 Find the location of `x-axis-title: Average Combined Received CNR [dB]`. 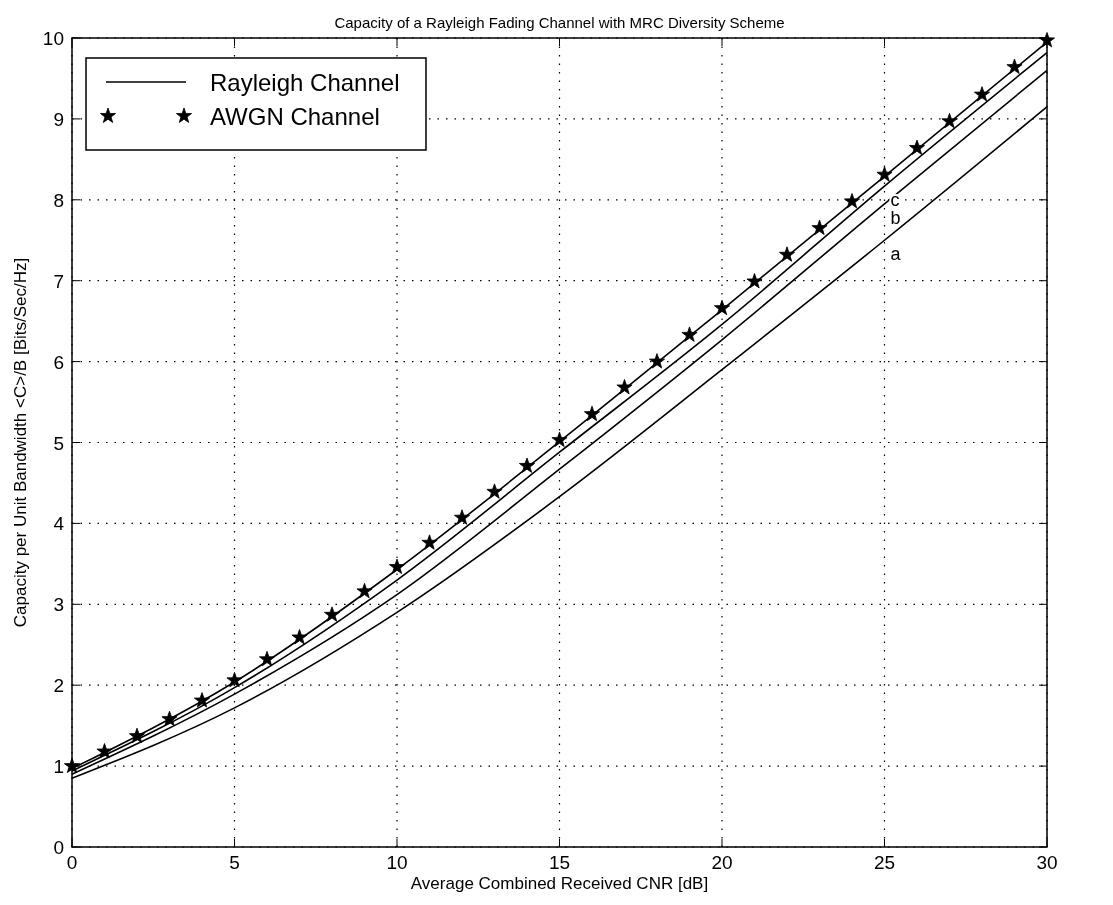

x-axis-title: Average Combined Received CNR [dB] is located at coordinates (559, 883).